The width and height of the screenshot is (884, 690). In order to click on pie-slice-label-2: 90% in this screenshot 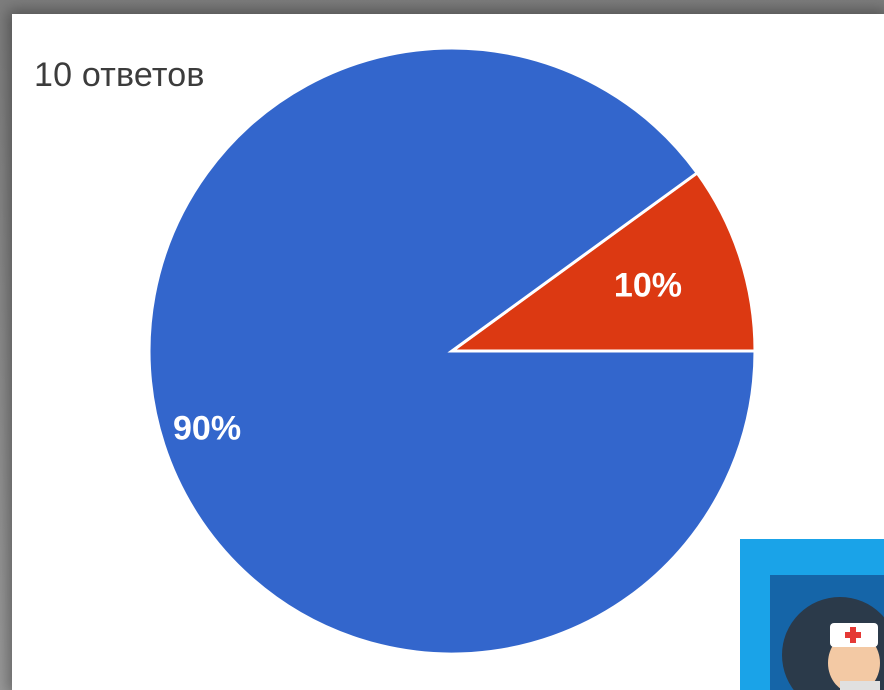, I will do `click(207, 429)`.